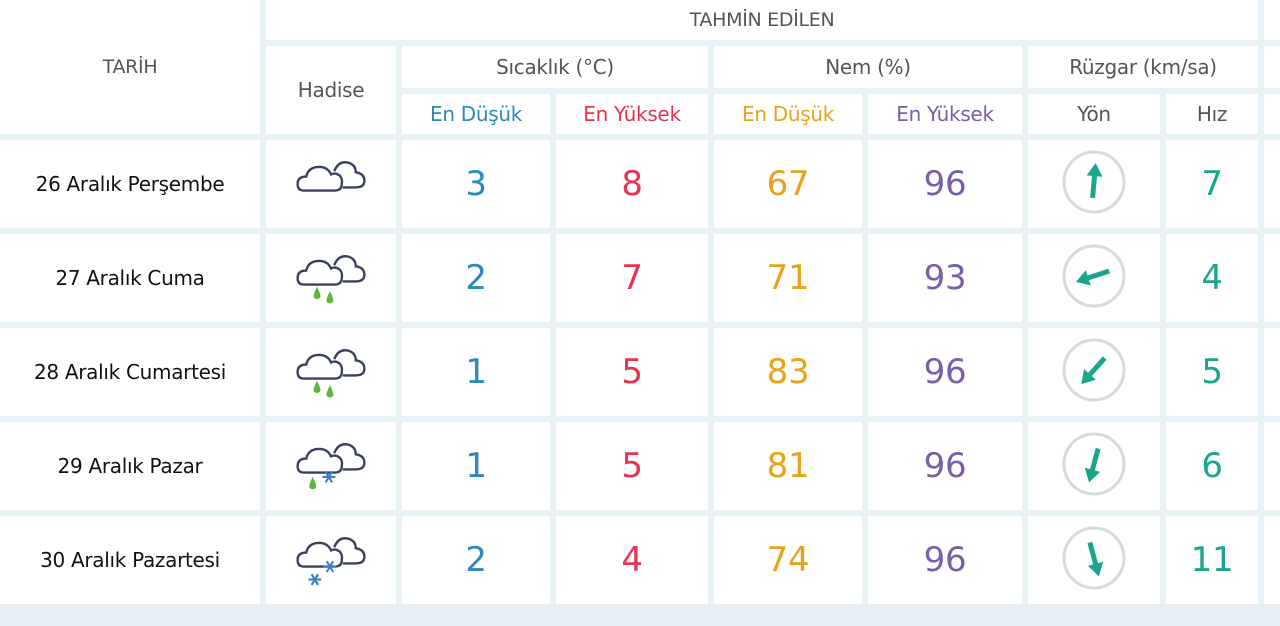 The width and height of the screenshot is (1280, 626). What do you see at coordinates (868, 67) in the screenshot?
I see `header-humidity: Nem (%)` at bounding box center [868, 67].